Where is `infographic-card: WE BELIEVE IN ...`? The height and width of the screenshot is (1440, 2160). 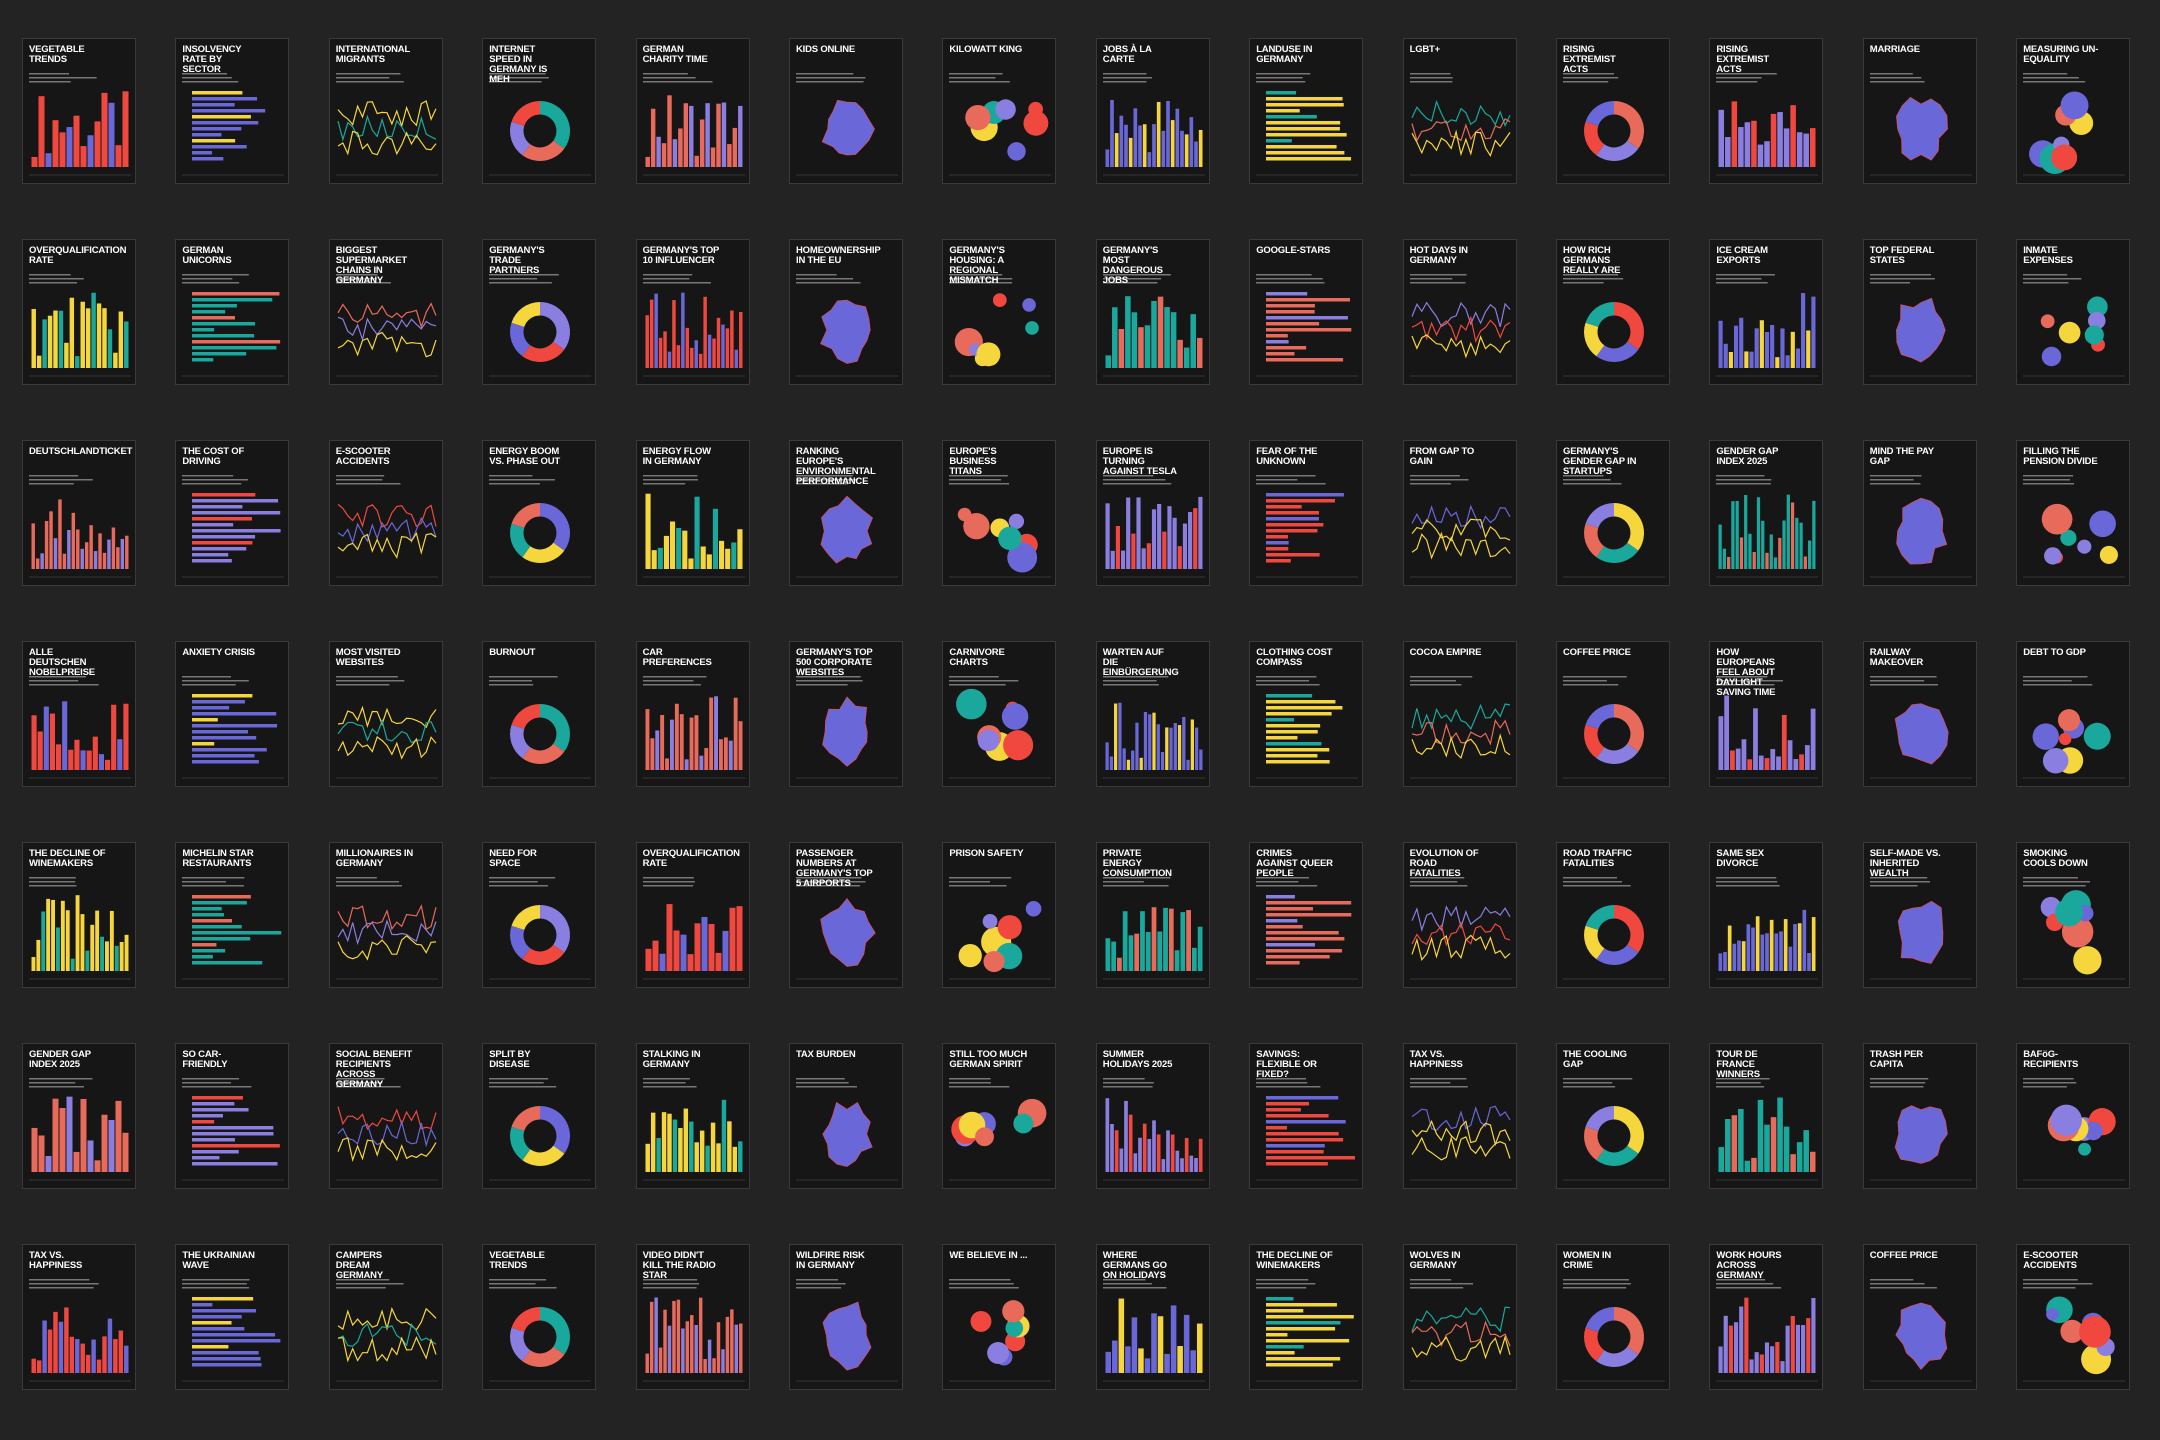
infographic-card: WE BELIEVE IN ... is located at coordinates (999, 1317).